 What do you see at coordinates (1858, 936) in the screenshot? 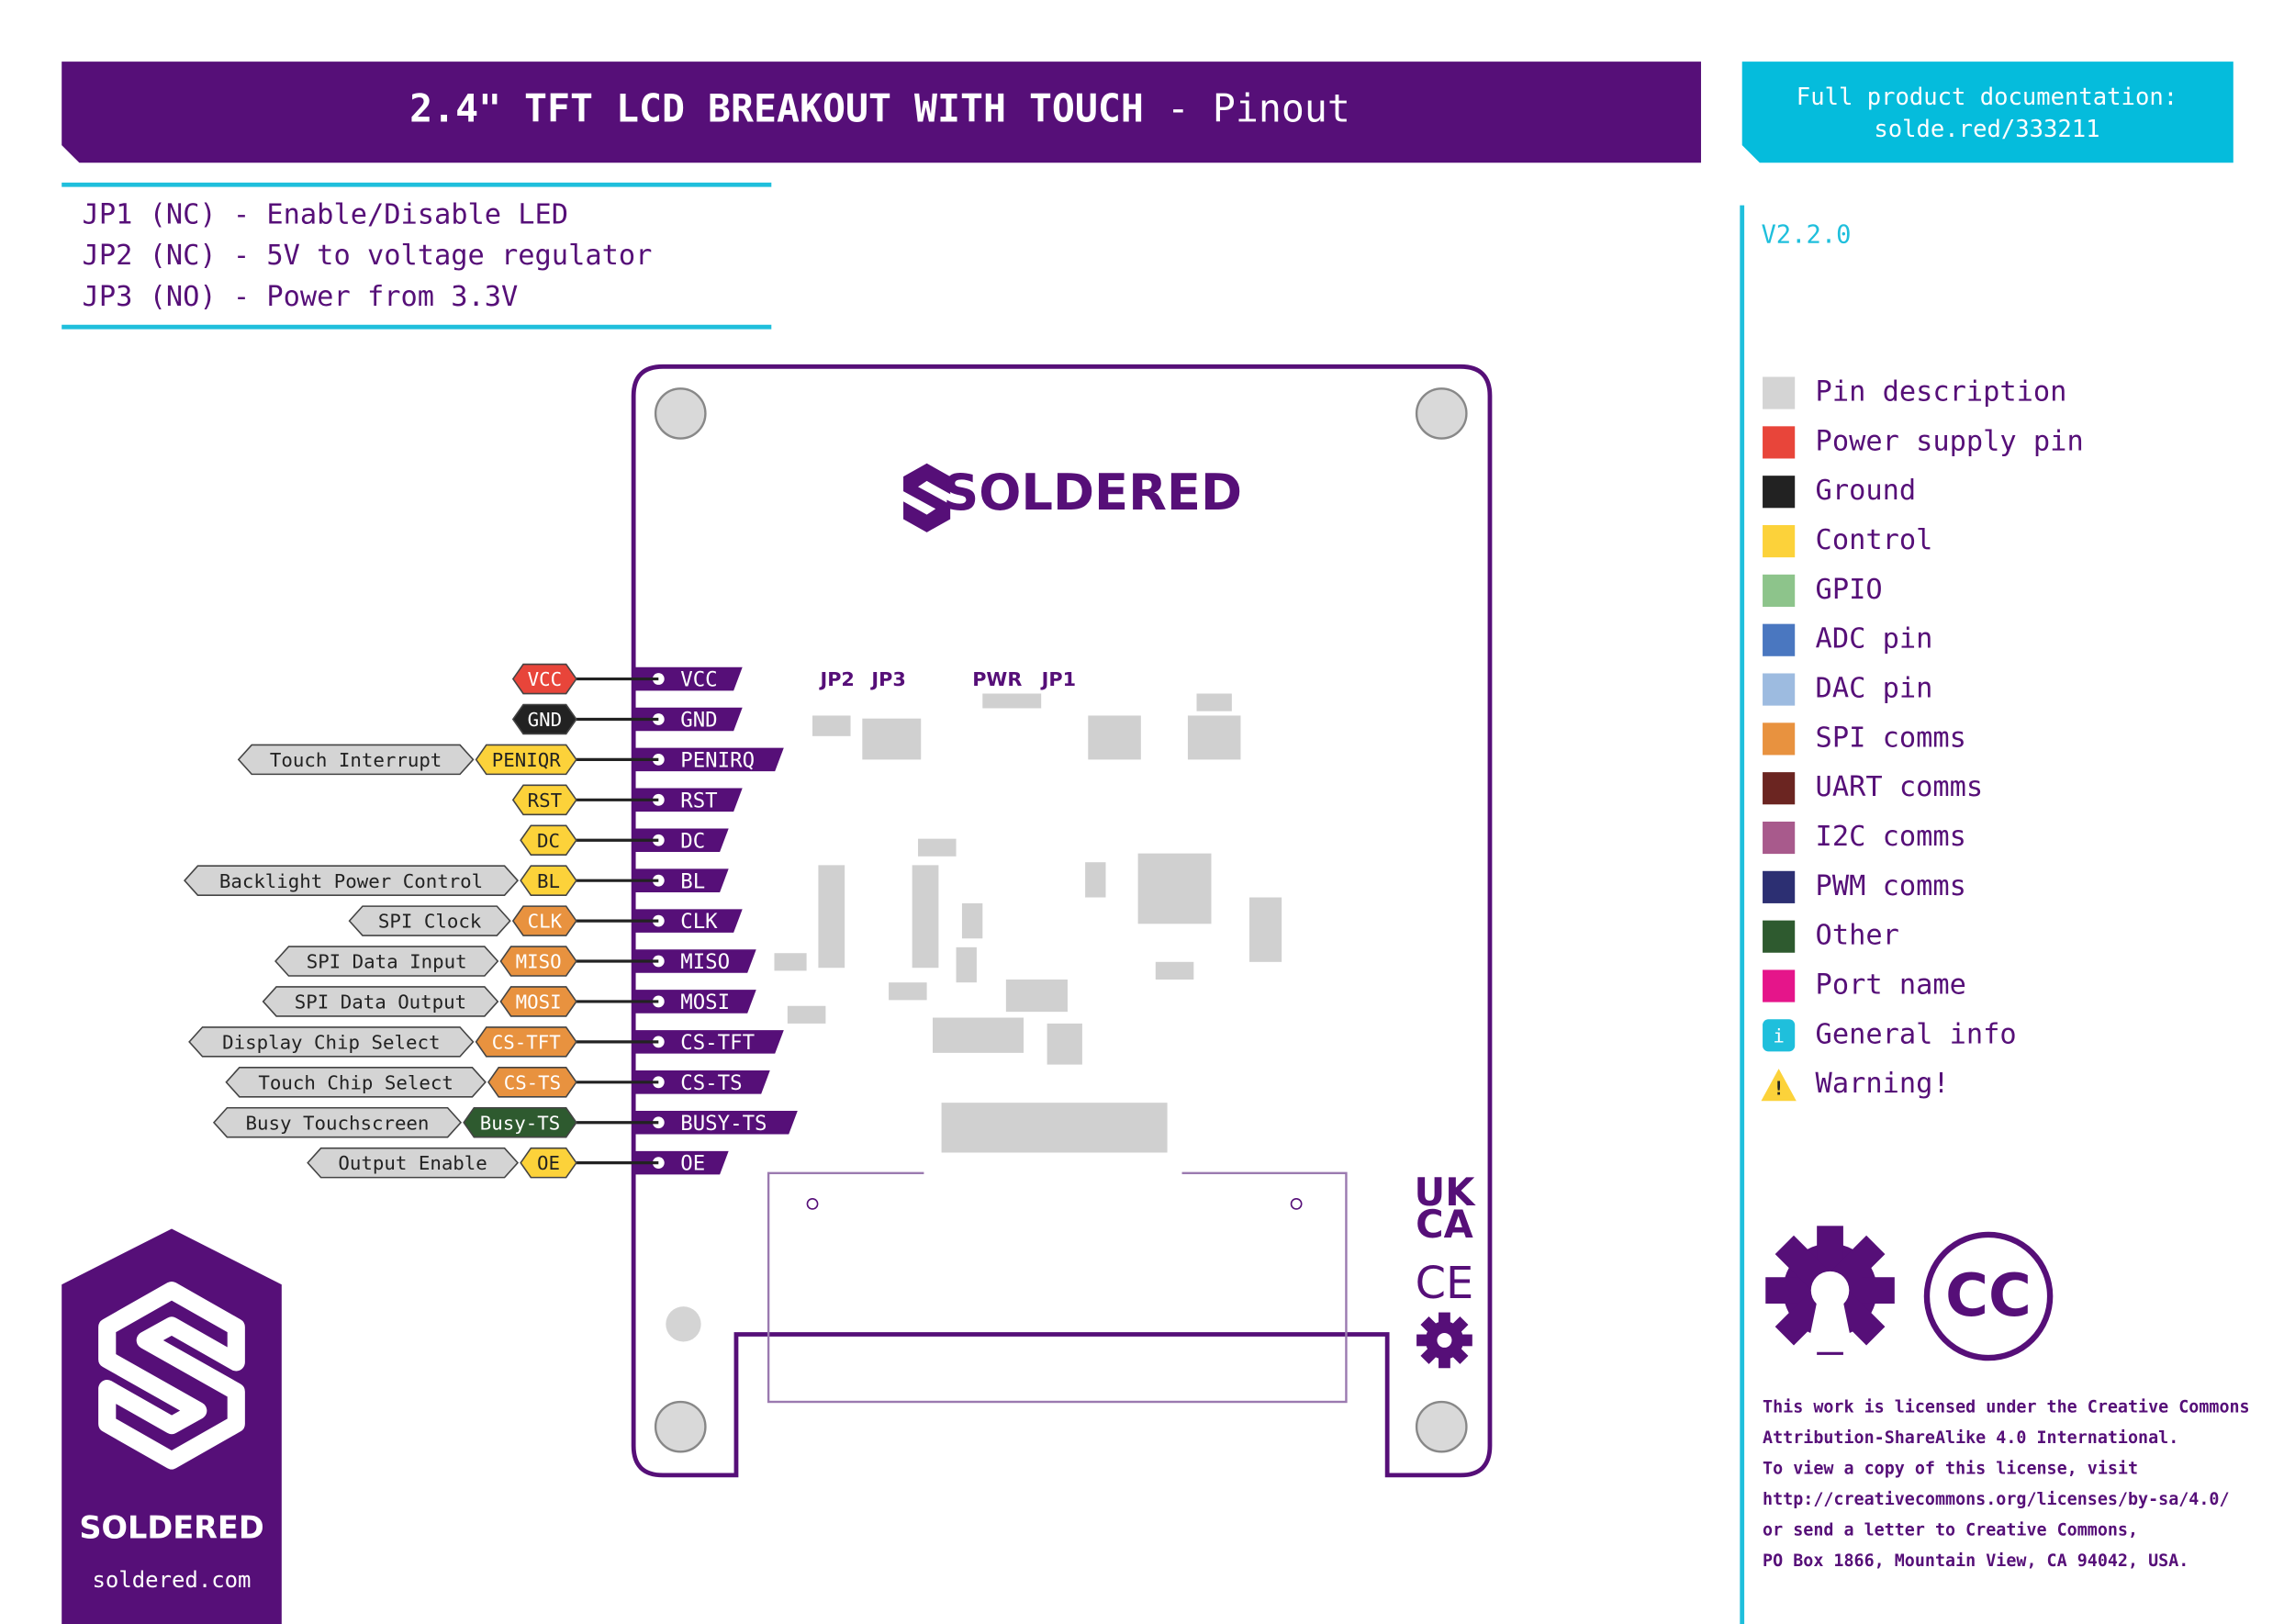
I see `legend-label: Other` at bounding box center [1858, 936].